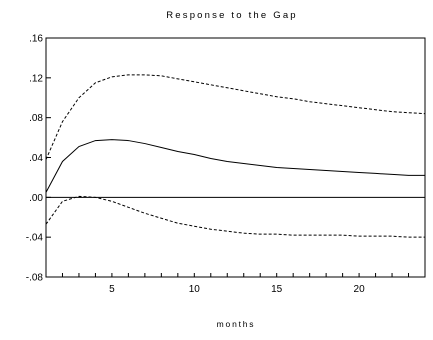  Describe the element at coordinates (235, 166) in the screenshot. I see `response-line` at that location.